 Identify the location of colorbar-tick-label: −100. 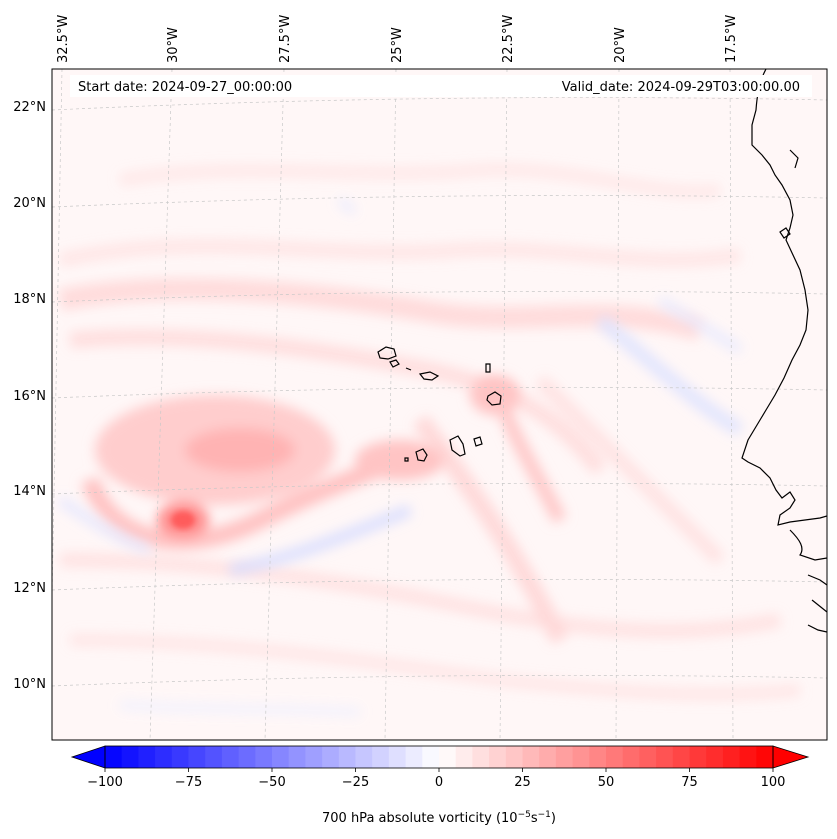
(105, 782).